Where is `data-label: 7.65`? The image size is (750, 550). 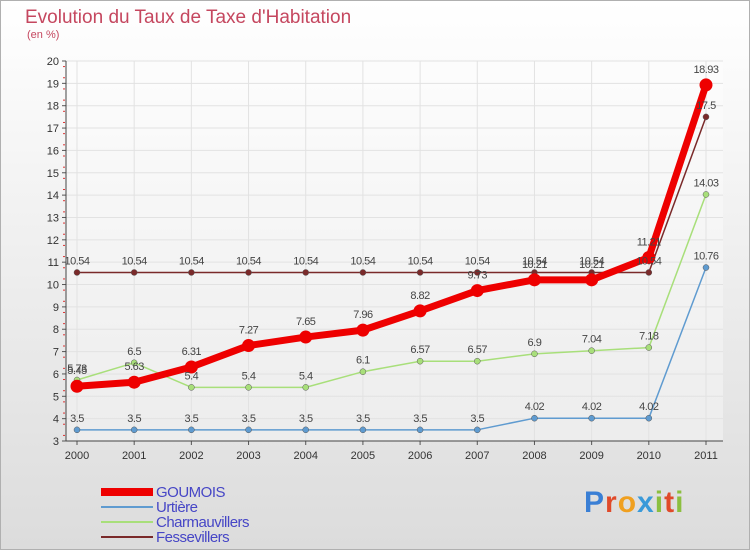
data-label: 7.65 is located at coordinates (306, 322).